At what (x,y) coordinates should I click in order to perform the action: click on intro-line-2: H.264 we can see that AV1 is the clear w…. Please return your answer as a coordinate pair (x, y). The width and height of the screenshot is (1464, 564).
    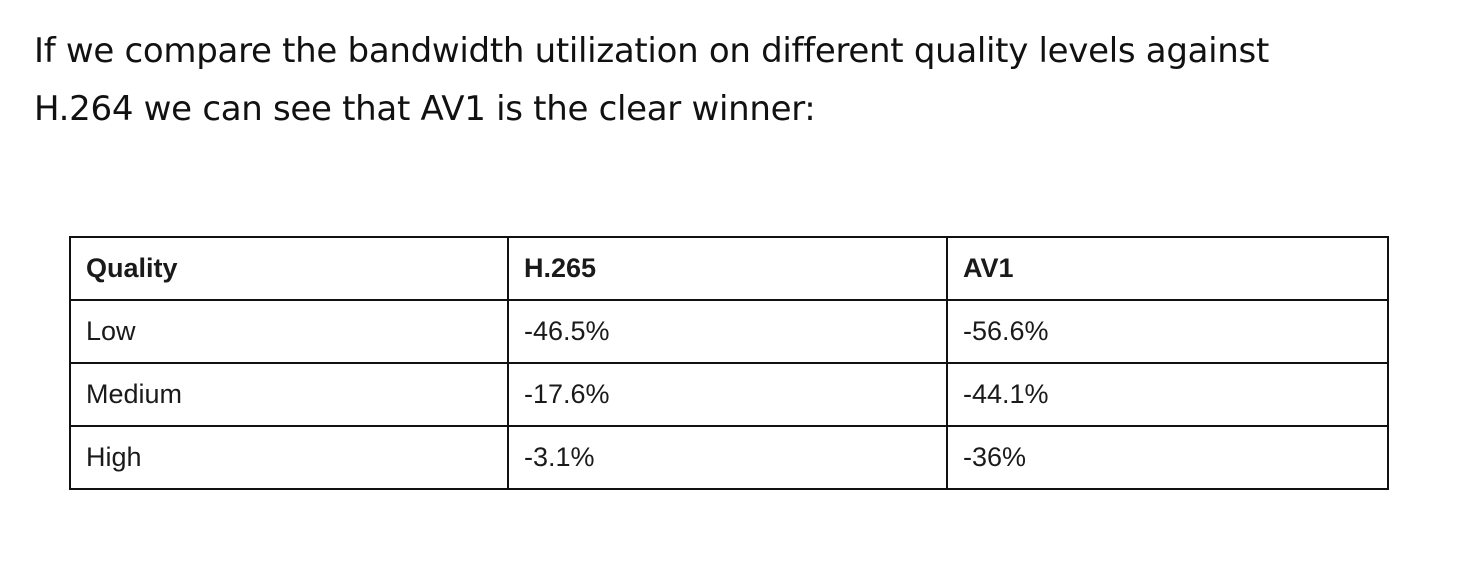
    Looking at the image, I should click on (425, 109).